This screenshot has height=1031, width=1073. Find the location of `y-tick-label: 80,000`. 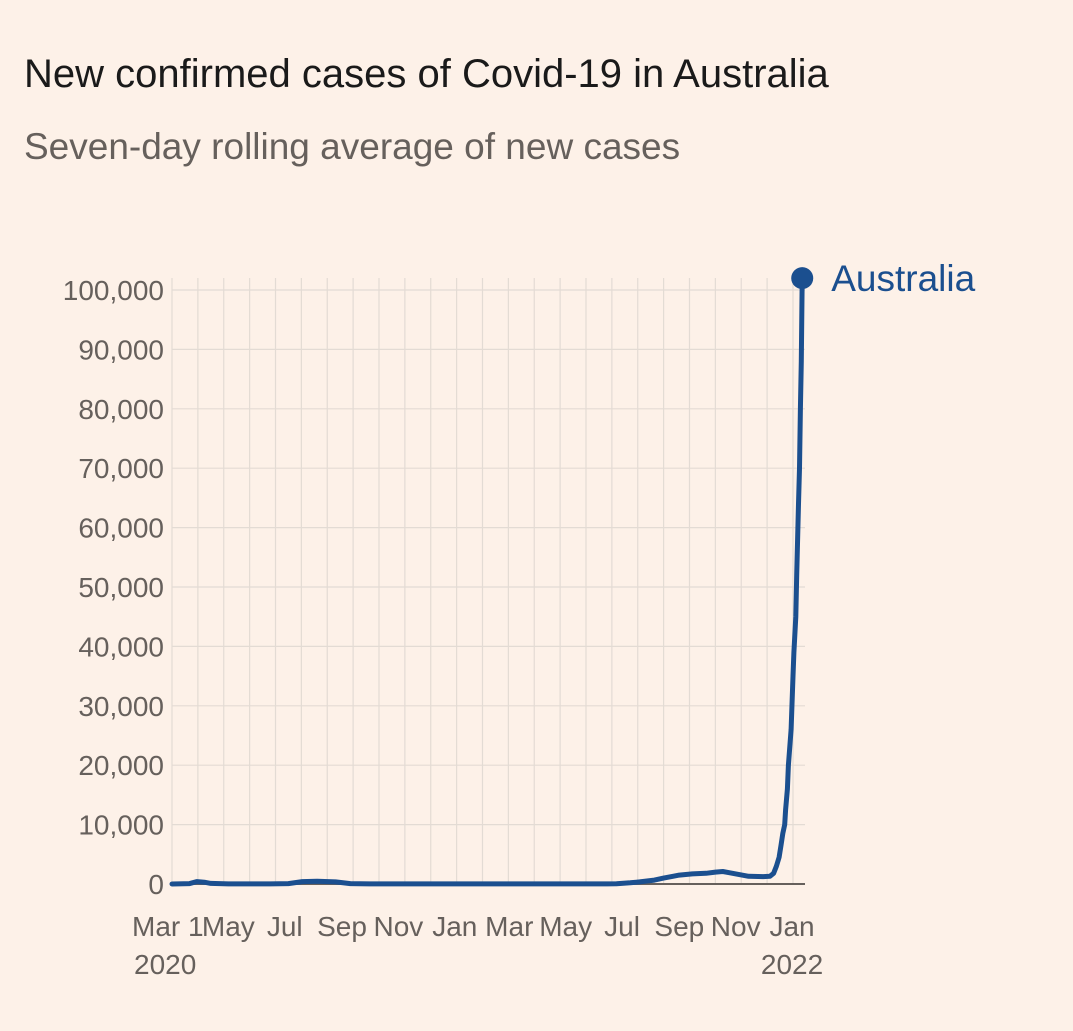

y-tick-label: 80,000 is located at coordinates (121, 409).